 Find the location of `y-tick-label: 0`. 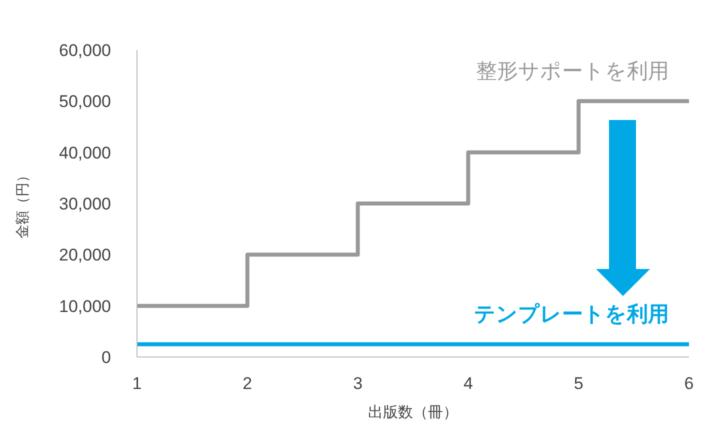

y-tick-label: 0 is located at coordinates (106, 358).